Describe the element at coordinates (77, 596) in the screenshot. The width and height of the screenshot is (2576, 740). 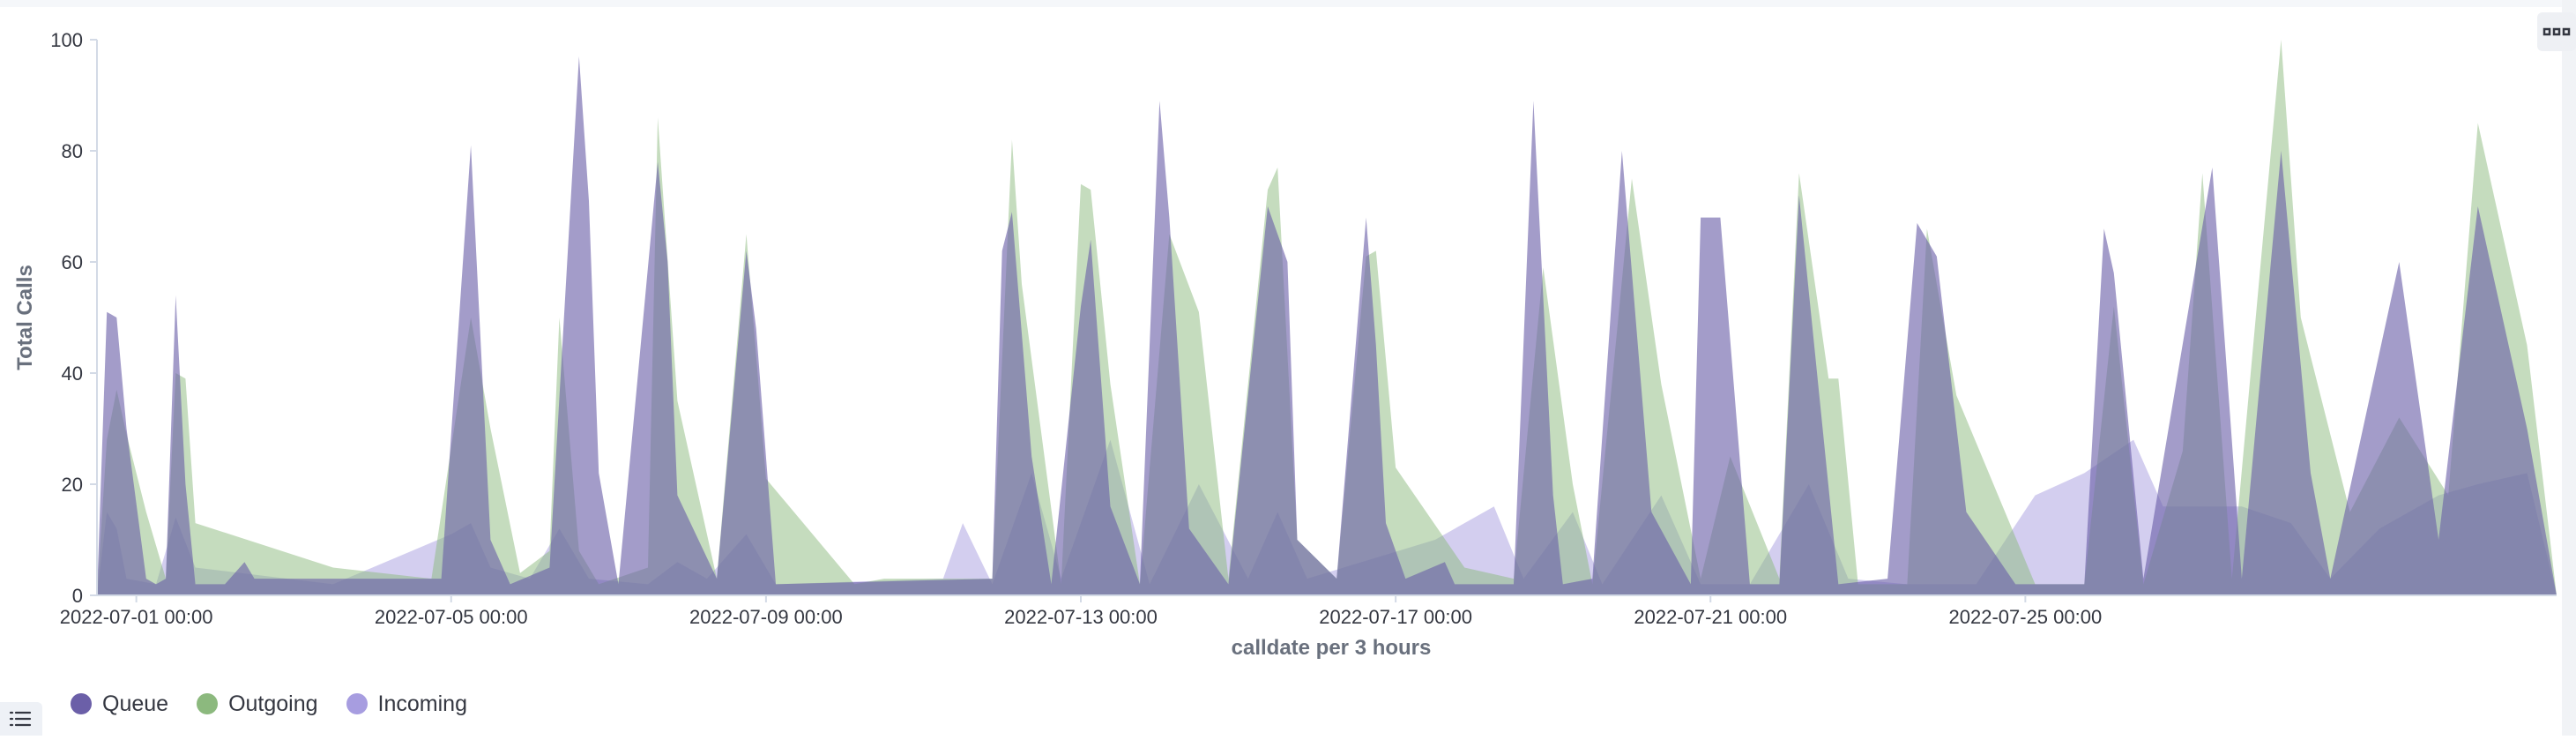
I see `y-tick-label: 0` at that location.